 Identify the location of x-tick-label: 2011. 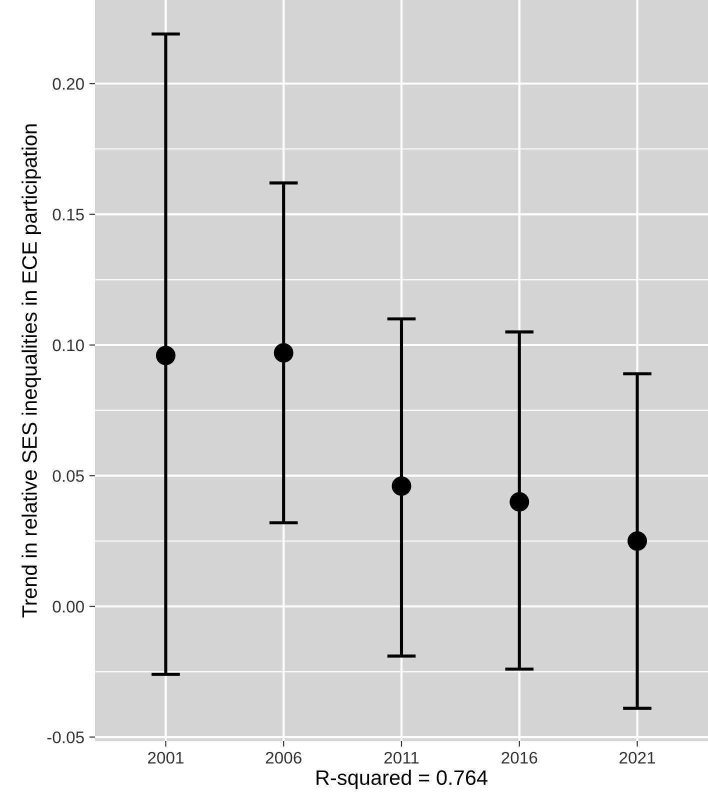
(401, 758).